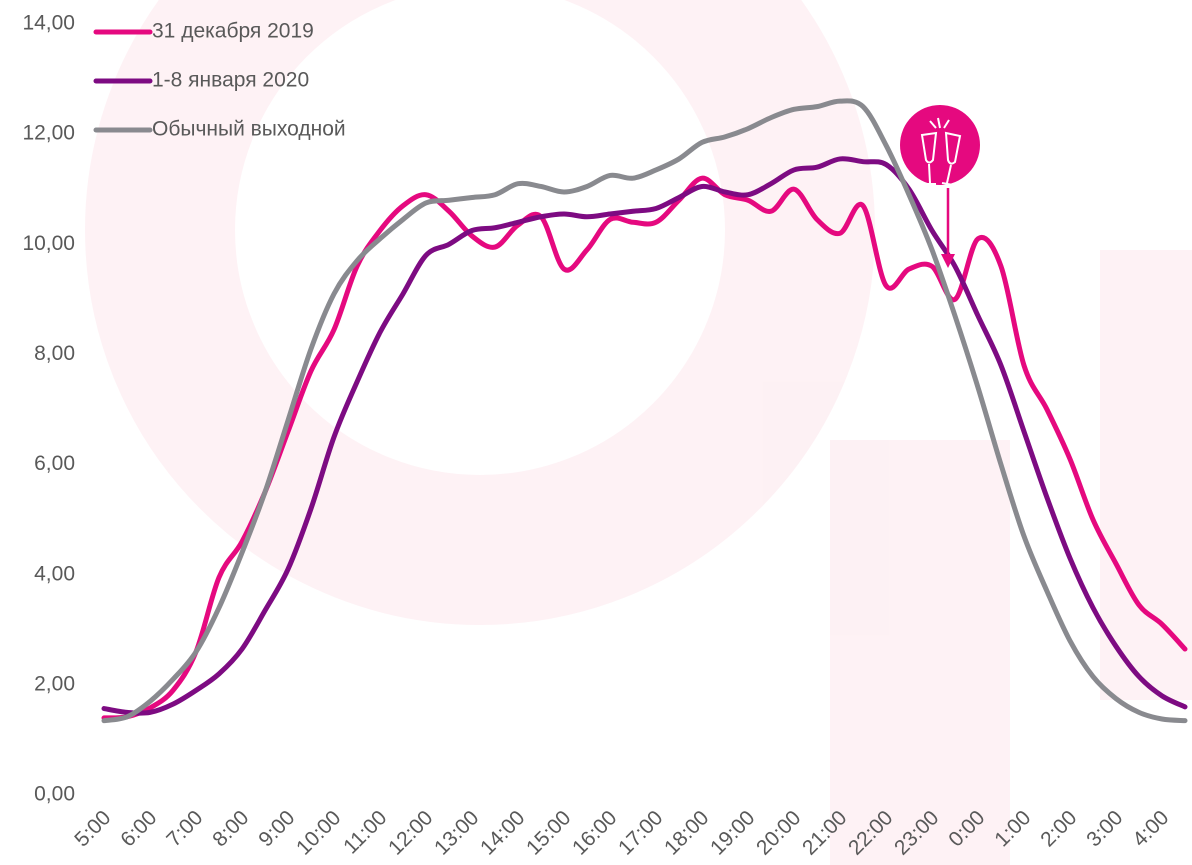 Image resolution: width=1192 pixels, height=865 pixels. What do you see at coordinates (732, 832) in the screenshot?
I see `x-tick-label: 19:00` at bounding box center [732, 832].